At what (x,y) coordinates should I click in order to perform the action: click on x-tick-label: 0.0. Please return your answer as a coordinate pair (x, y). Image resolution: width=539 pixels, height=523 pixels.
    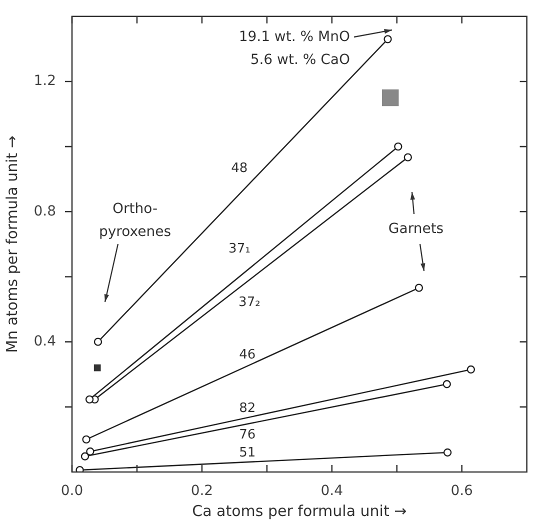
    Looking at the image, I should click on (72, 491).